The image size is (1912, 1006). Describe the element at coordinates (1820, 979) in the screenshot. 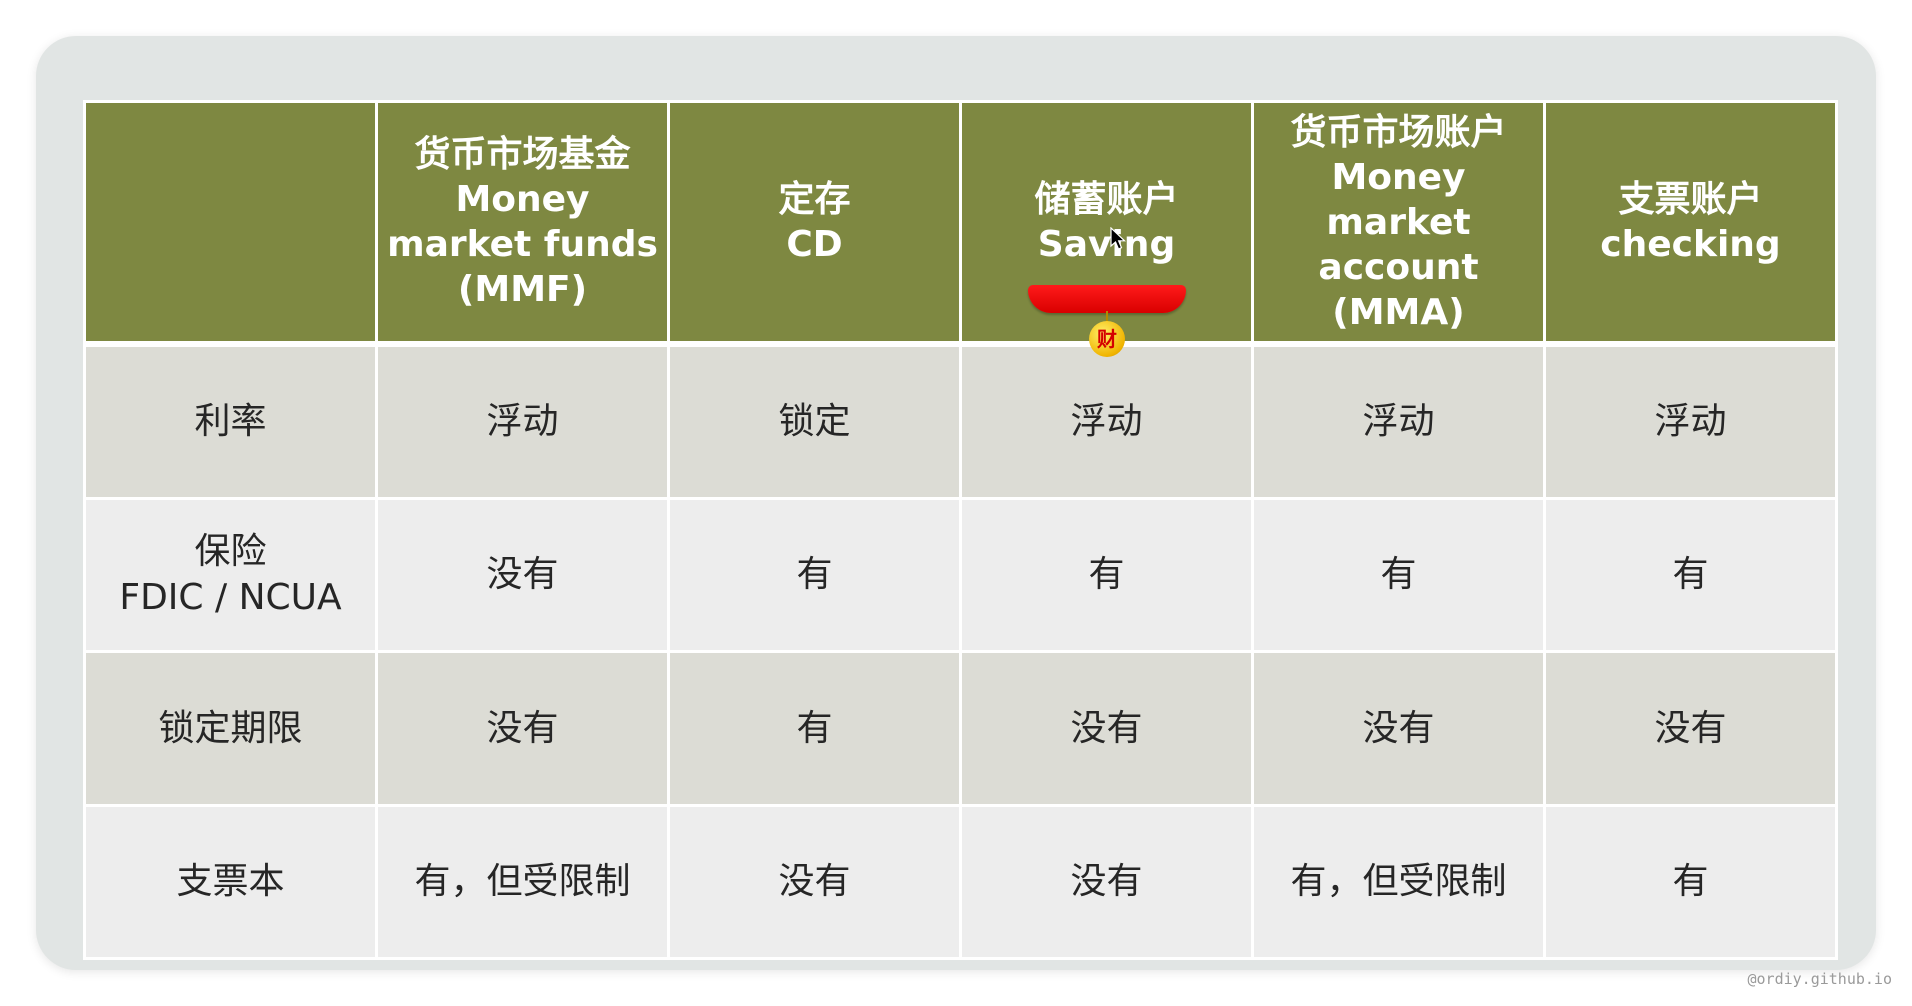

I see `watermark: @ordiy.github.io` at that location.